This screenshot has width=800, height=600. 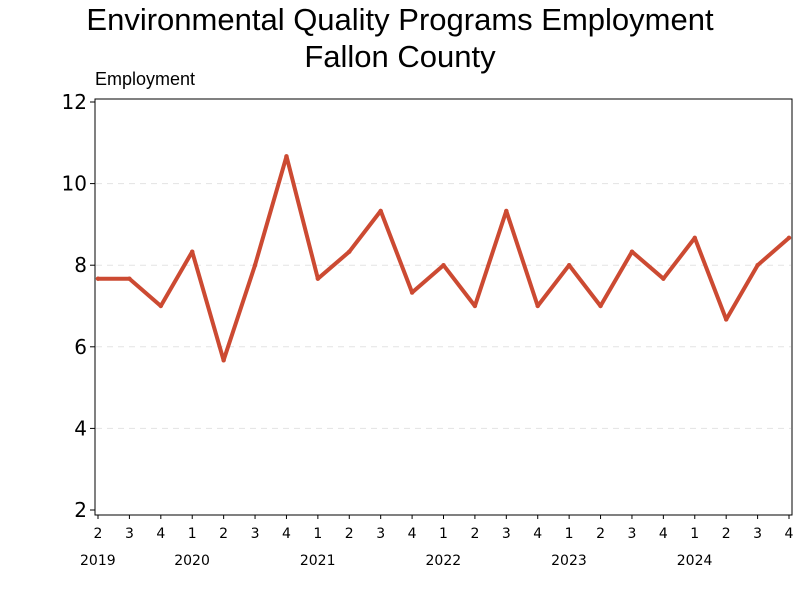 What do you see at coordinates (78, 306) in the screenshot?
I see `y-axis-ticks: 2 4 6 8 10 12` at bounding box center [78, 306].